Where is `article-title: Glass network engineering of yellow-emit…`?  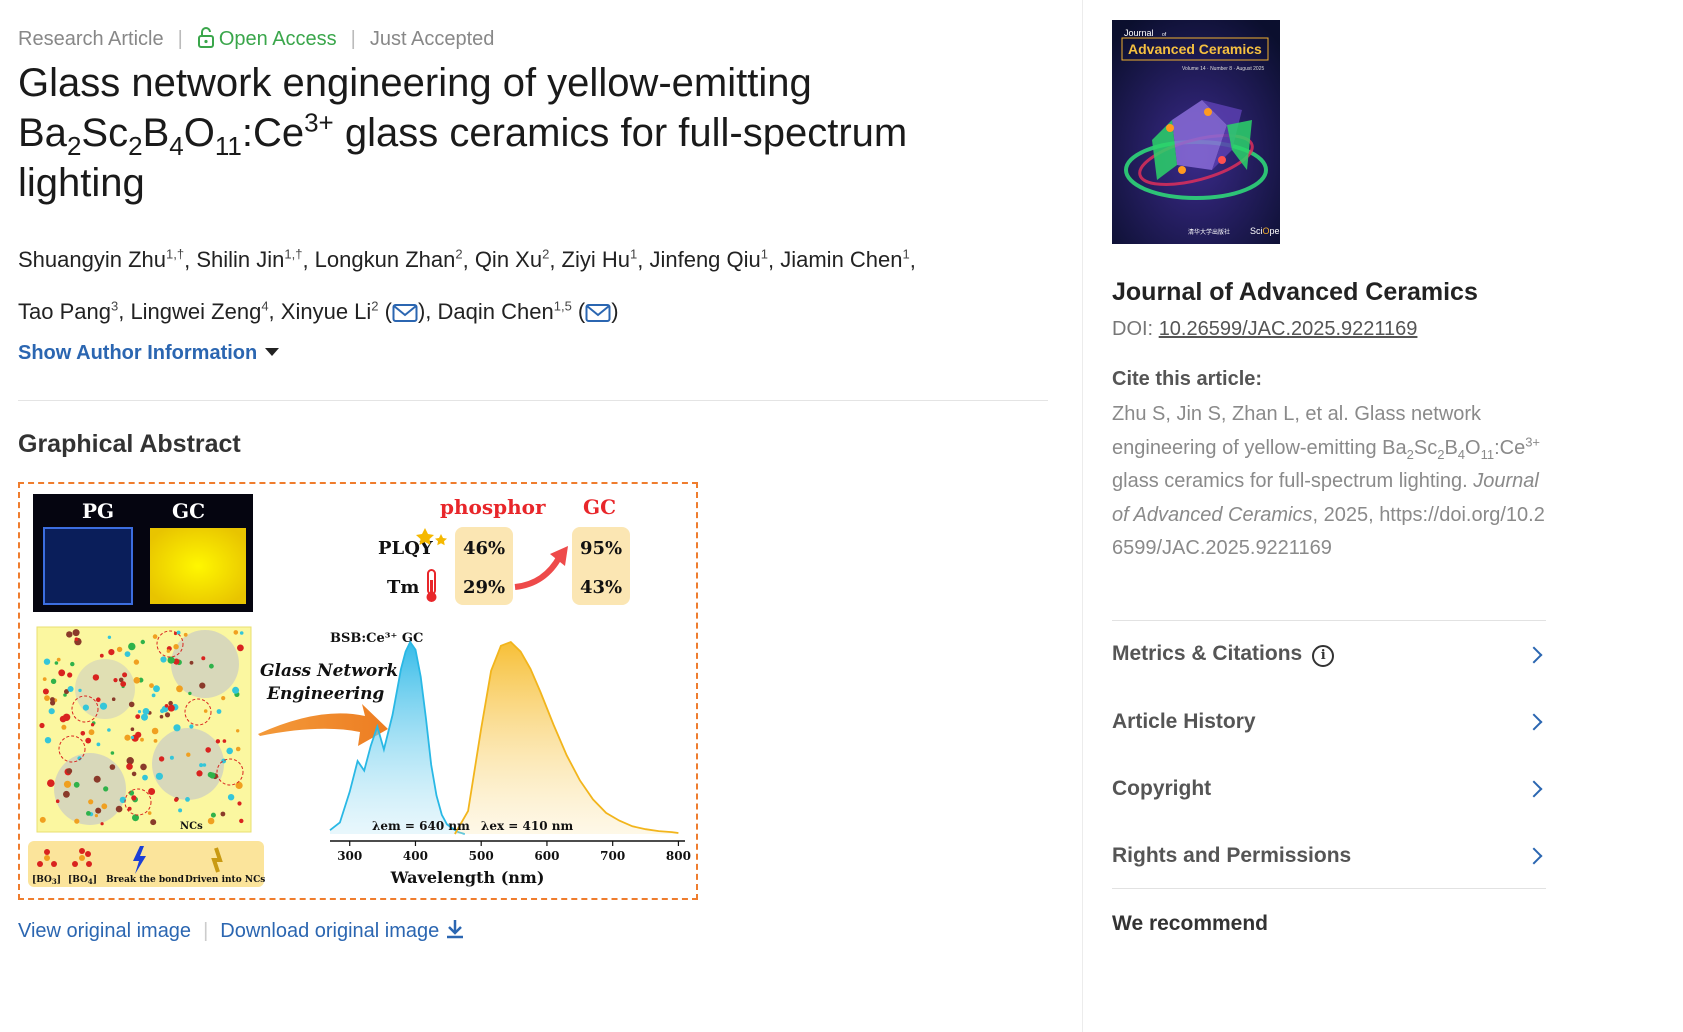 article-title: Glass network engineering of yellow-emit… is located at coordinates (463, 133).